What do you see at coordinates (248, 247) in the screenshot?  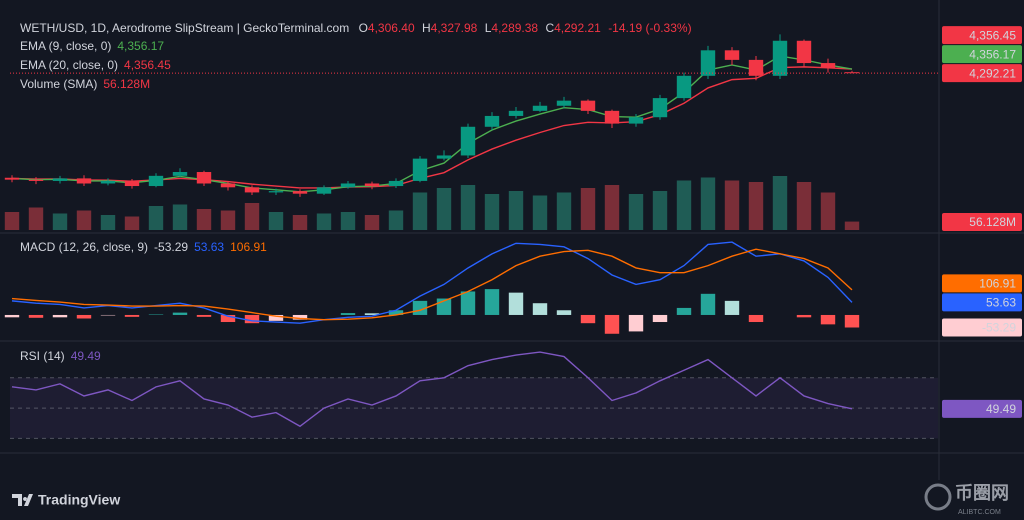 I see `legend-value: 106.91` at bounding box center [248, 247].